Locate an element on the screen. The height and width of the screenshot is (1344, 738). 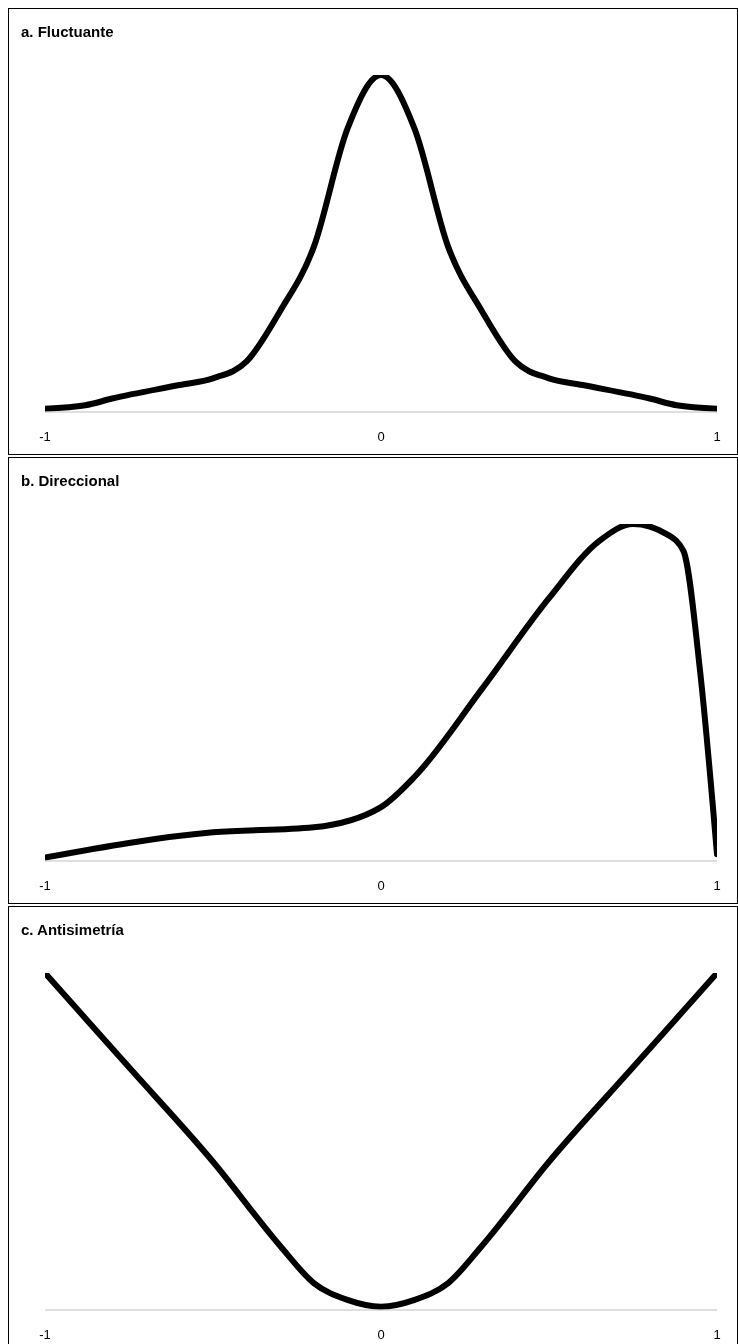
chart-title: b. Direccional is located at coordinates (70, 480).